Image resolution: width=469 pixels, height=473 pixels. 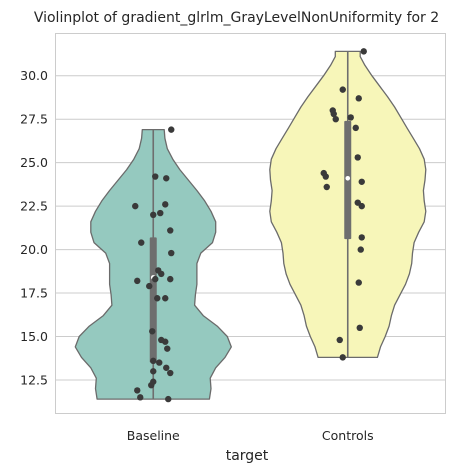 I want to click on y-tick-label: 20.0, so click(x=34, y=249).